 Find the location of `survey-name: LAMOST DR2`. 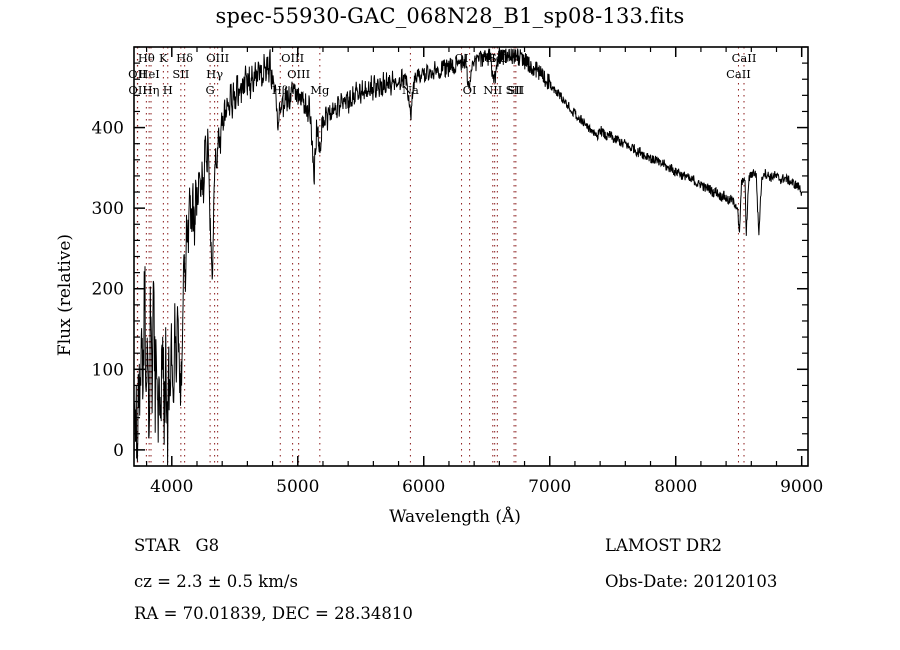

survey-name: LAMOST DR2 is located at coordinates (663, 545).